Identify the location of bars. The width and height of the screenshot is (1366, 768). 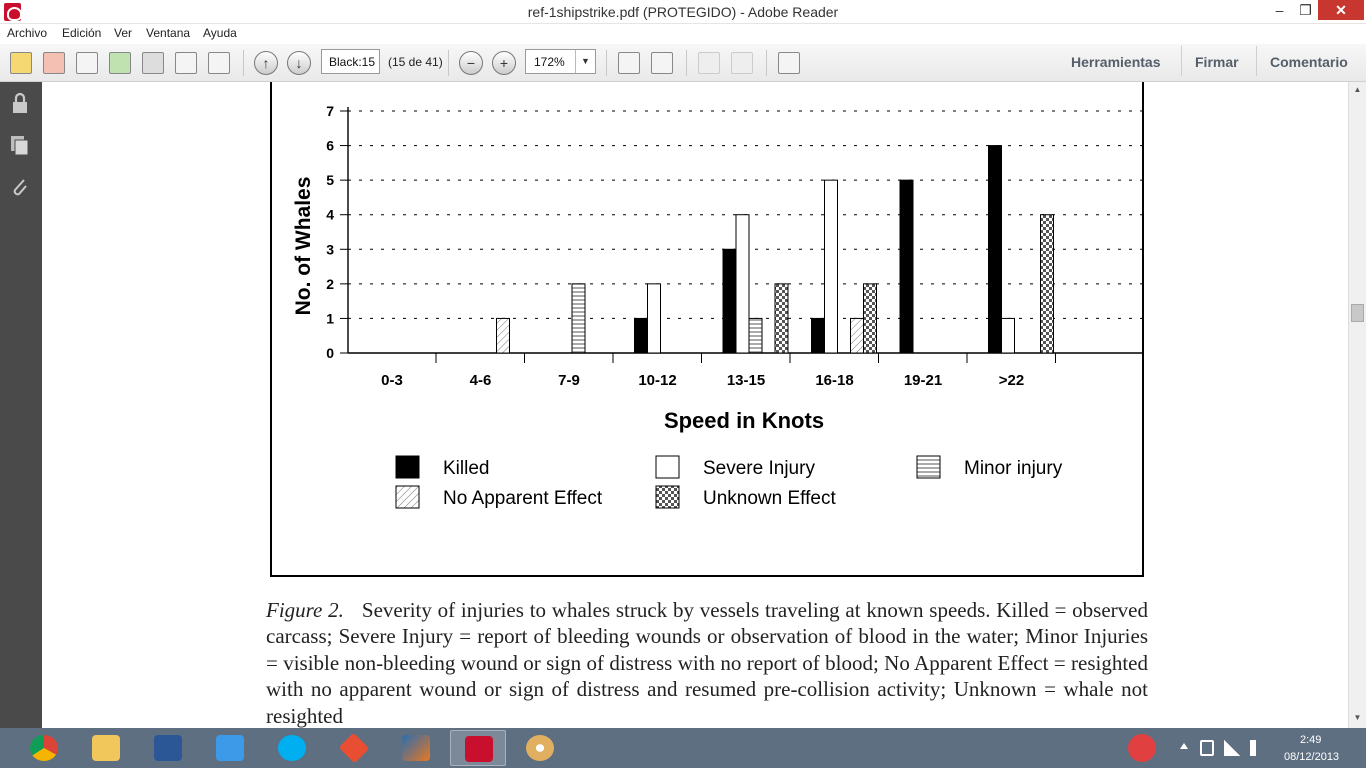
(775, 249).